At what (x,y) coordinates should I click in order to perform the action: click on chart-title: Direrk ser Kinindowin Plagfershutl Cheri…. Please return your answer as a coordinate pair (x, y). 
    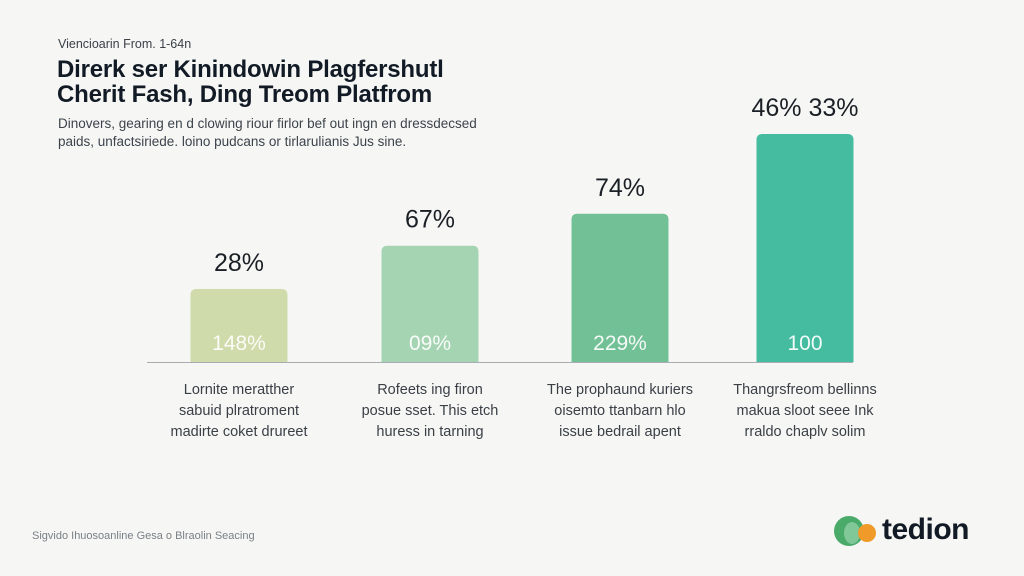
    Looking at the image, I should click on (250, 82).